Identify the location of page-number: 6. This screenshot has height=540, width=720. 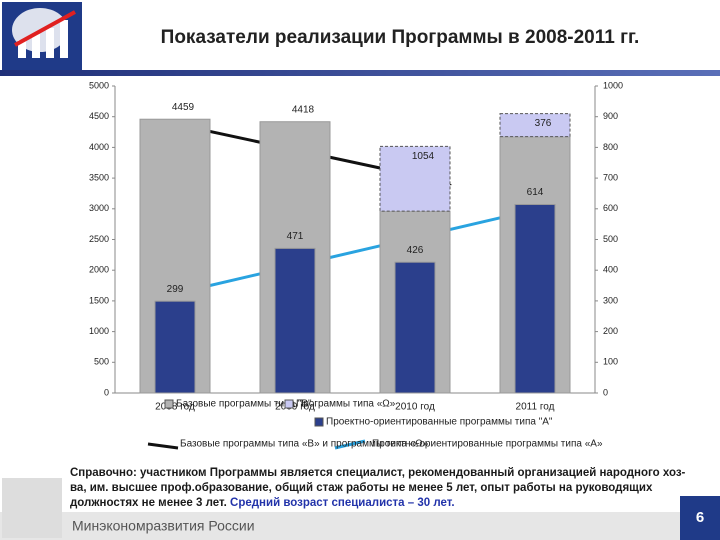
(700, 517).